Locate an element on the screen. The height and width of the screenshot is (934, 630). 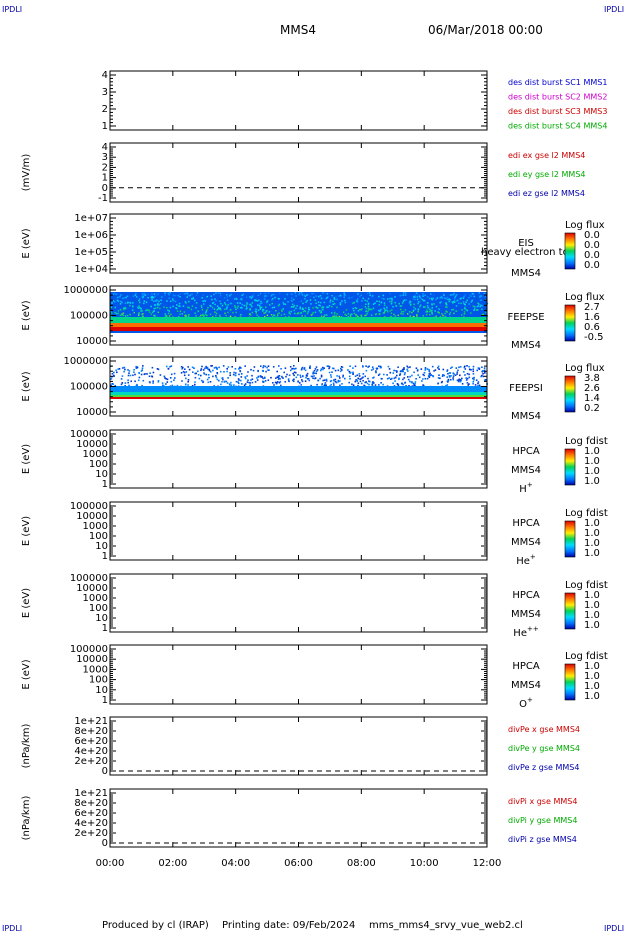
x-tick-label: 02:00 is located at coordinates (172, 863).